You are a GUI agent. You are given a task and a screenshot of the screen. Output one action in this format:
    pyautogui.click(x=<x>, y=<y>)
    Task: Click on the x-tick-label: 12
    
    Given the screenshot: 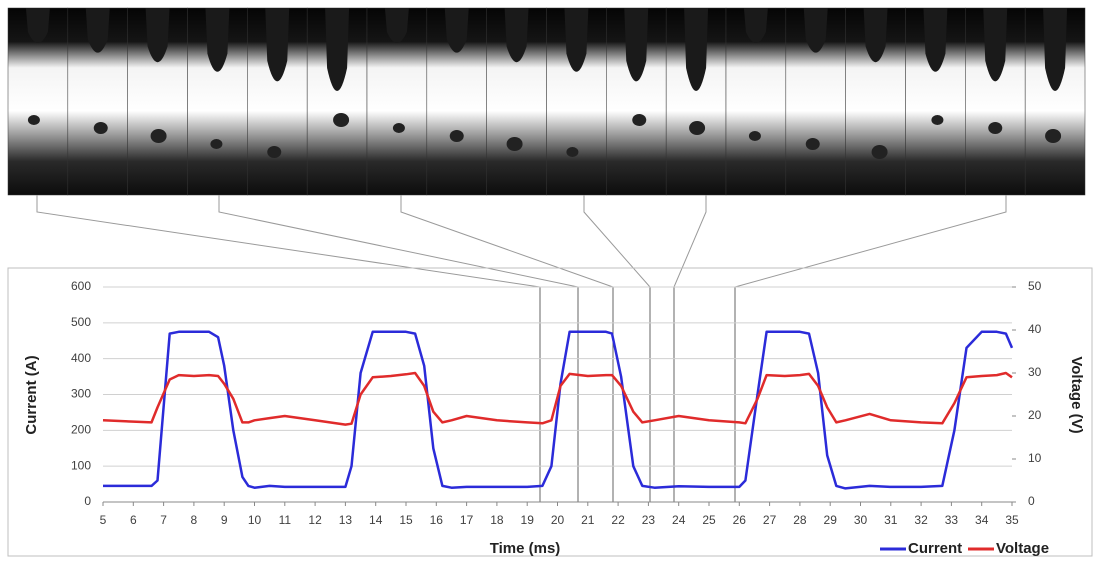 What is the action you would take?
    pyautogui.click(x=315, y=520)
    